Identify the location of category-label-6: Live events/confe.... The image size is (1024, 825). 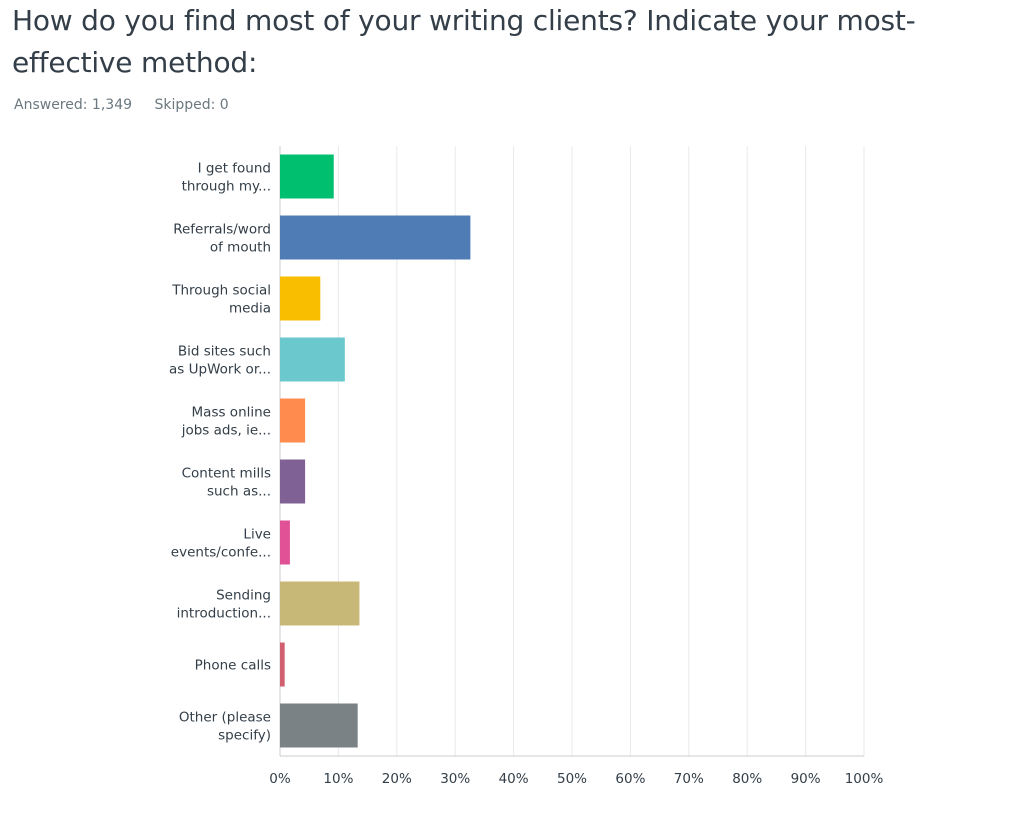
(221, 544).